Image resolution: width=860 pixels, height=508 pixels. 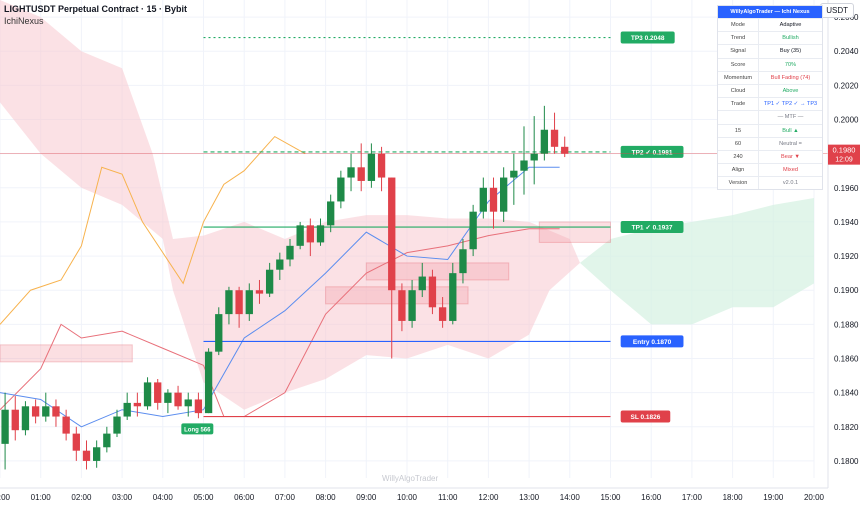 I want to click on level-label: Entry 0.1870, so click(x=652, y=342).